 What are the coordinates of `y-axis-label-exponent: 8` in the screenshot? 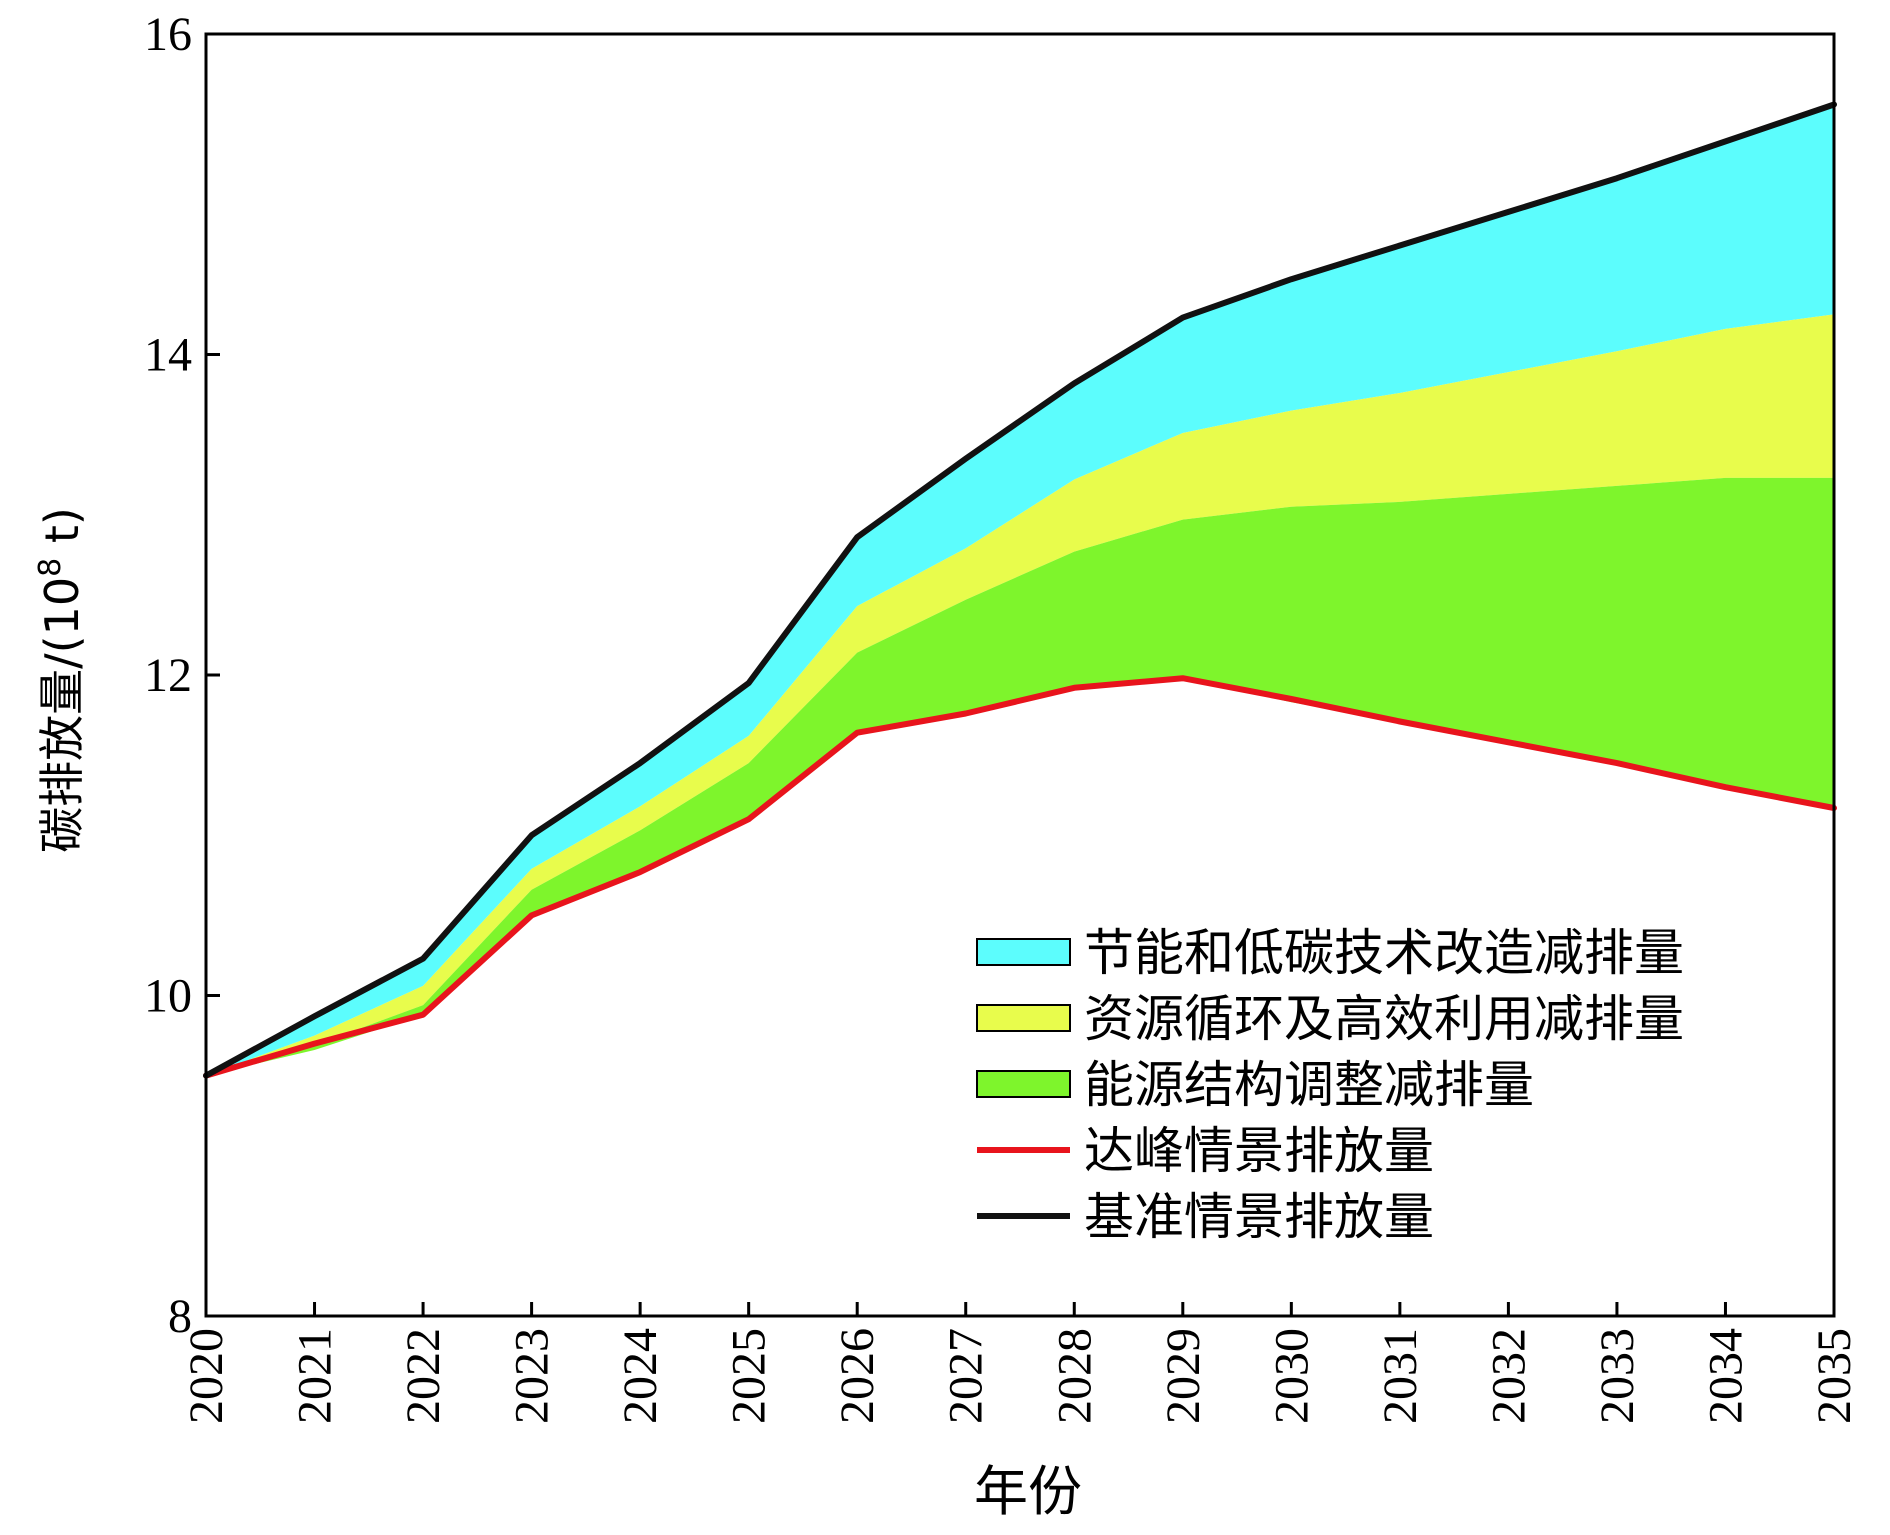 It's located at (50, 567).